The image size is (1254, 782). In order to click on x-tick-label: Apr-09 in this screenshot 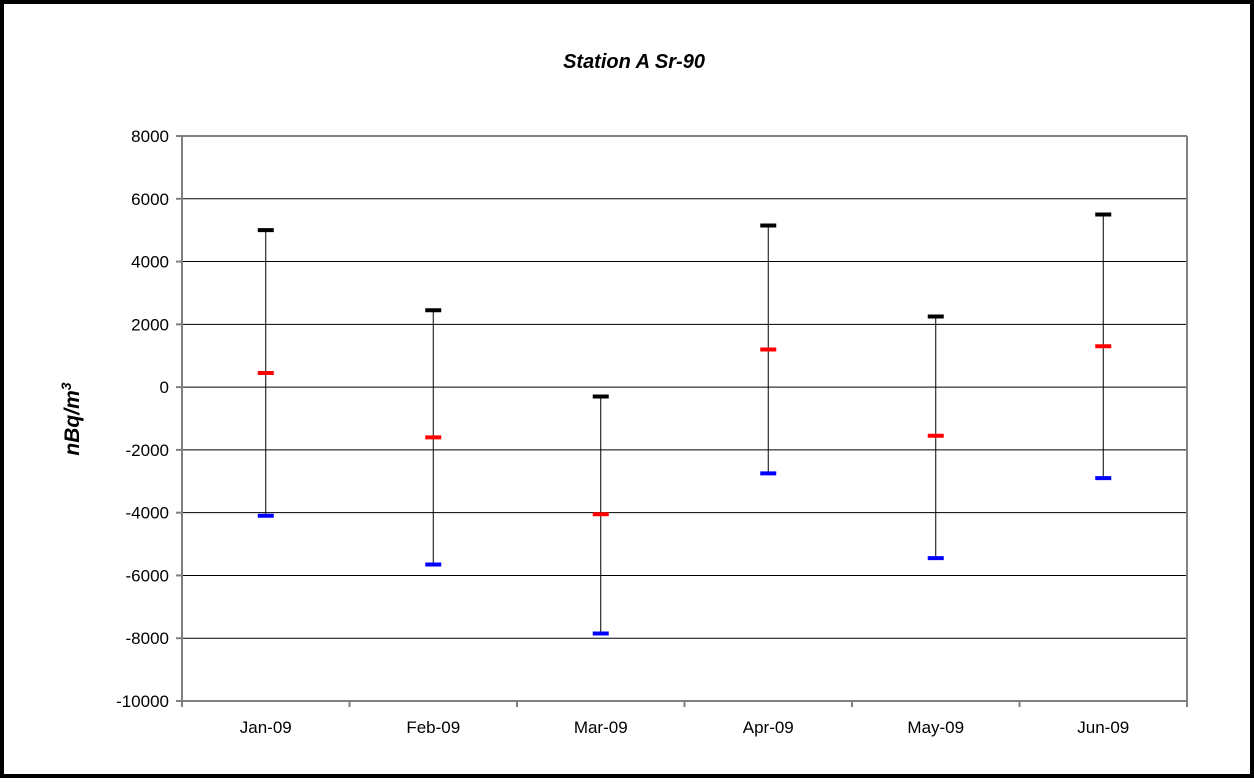, I will do `click(768, 727)`.